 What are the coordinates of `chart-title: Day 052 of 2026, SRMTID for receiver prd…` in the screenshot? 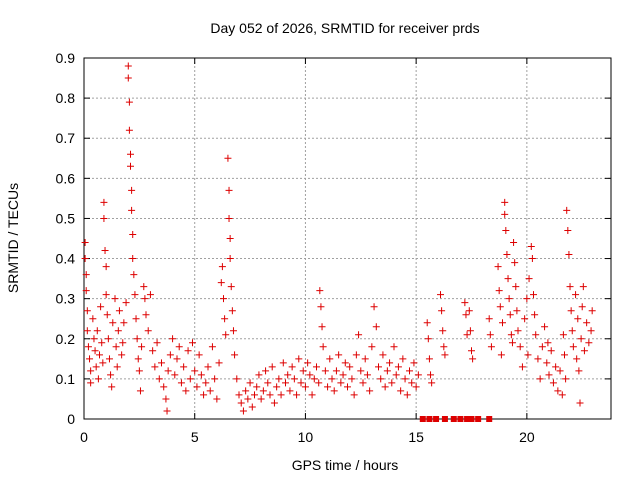 It's located at (344, 28).